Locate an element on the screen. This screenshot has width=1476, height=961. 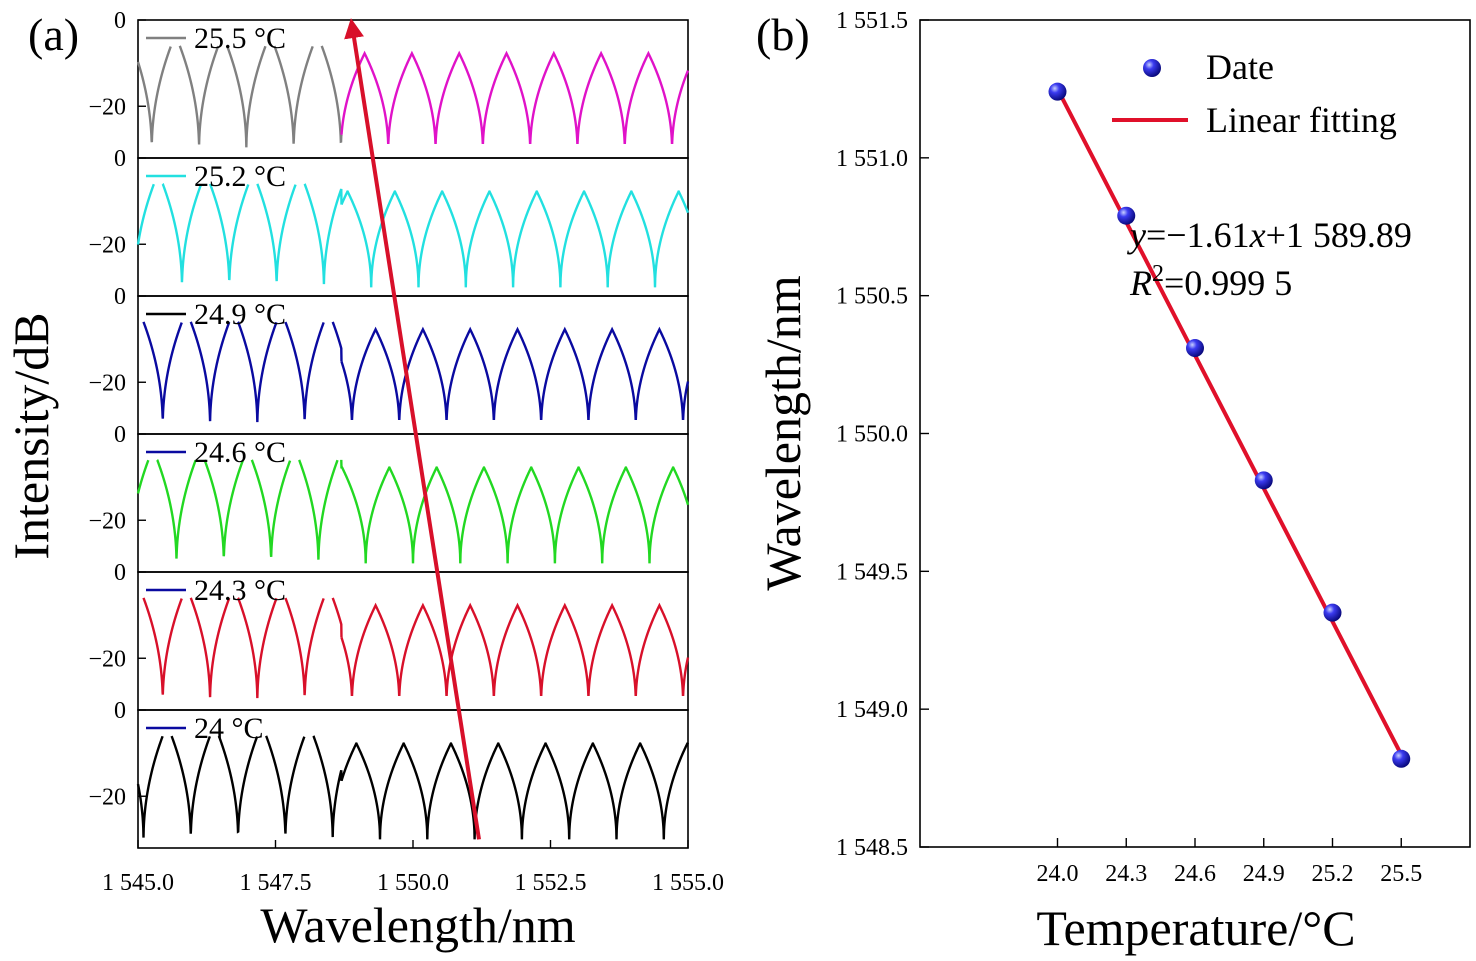
panel-b-y-tick-label: 1 550.0 is located at coordinates (872, 435).